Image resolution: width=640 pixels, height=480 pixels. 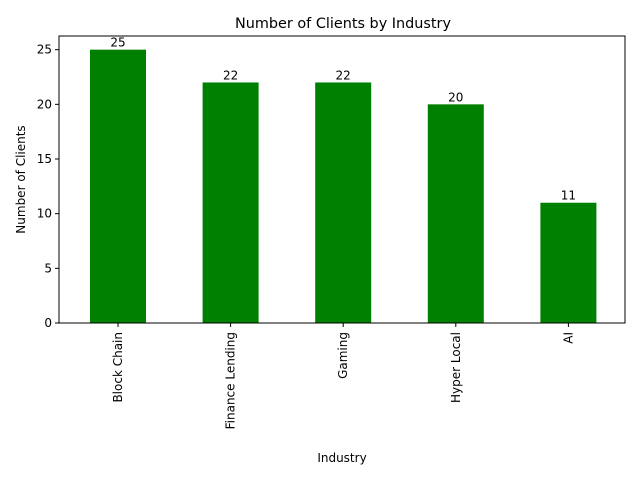 What do you see at coordinates (230, 202) in the screenshot?
I see `bar-finance-lending` at bounding box center [230, 202].